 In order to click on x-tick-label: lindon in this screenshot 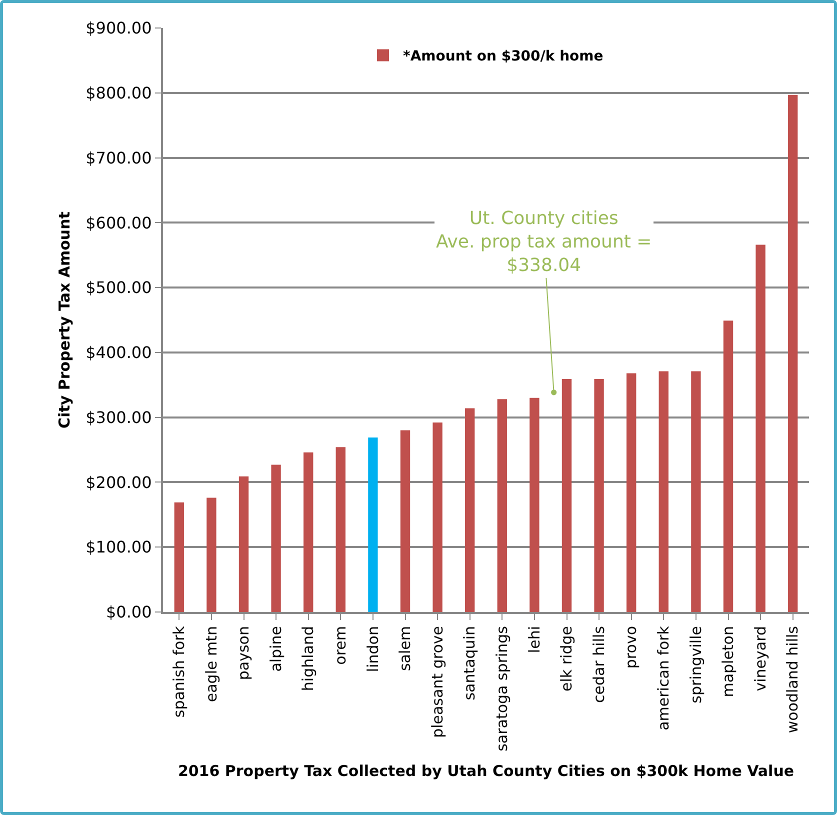, I will do `click(373, 649)`.